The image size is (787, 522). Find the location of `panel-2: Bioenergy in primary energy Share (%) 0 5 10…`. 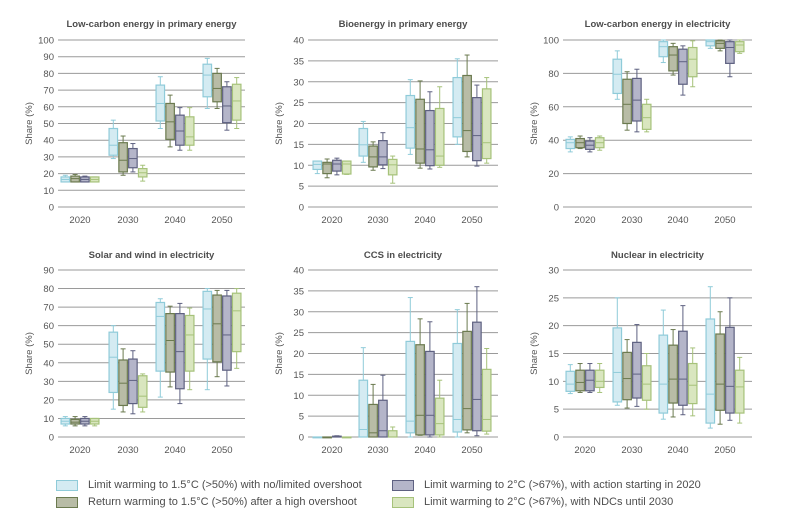

panel-2: Bioenergy in primary energy Share (%) 0 5 10… is located at coordinates (386, 122).